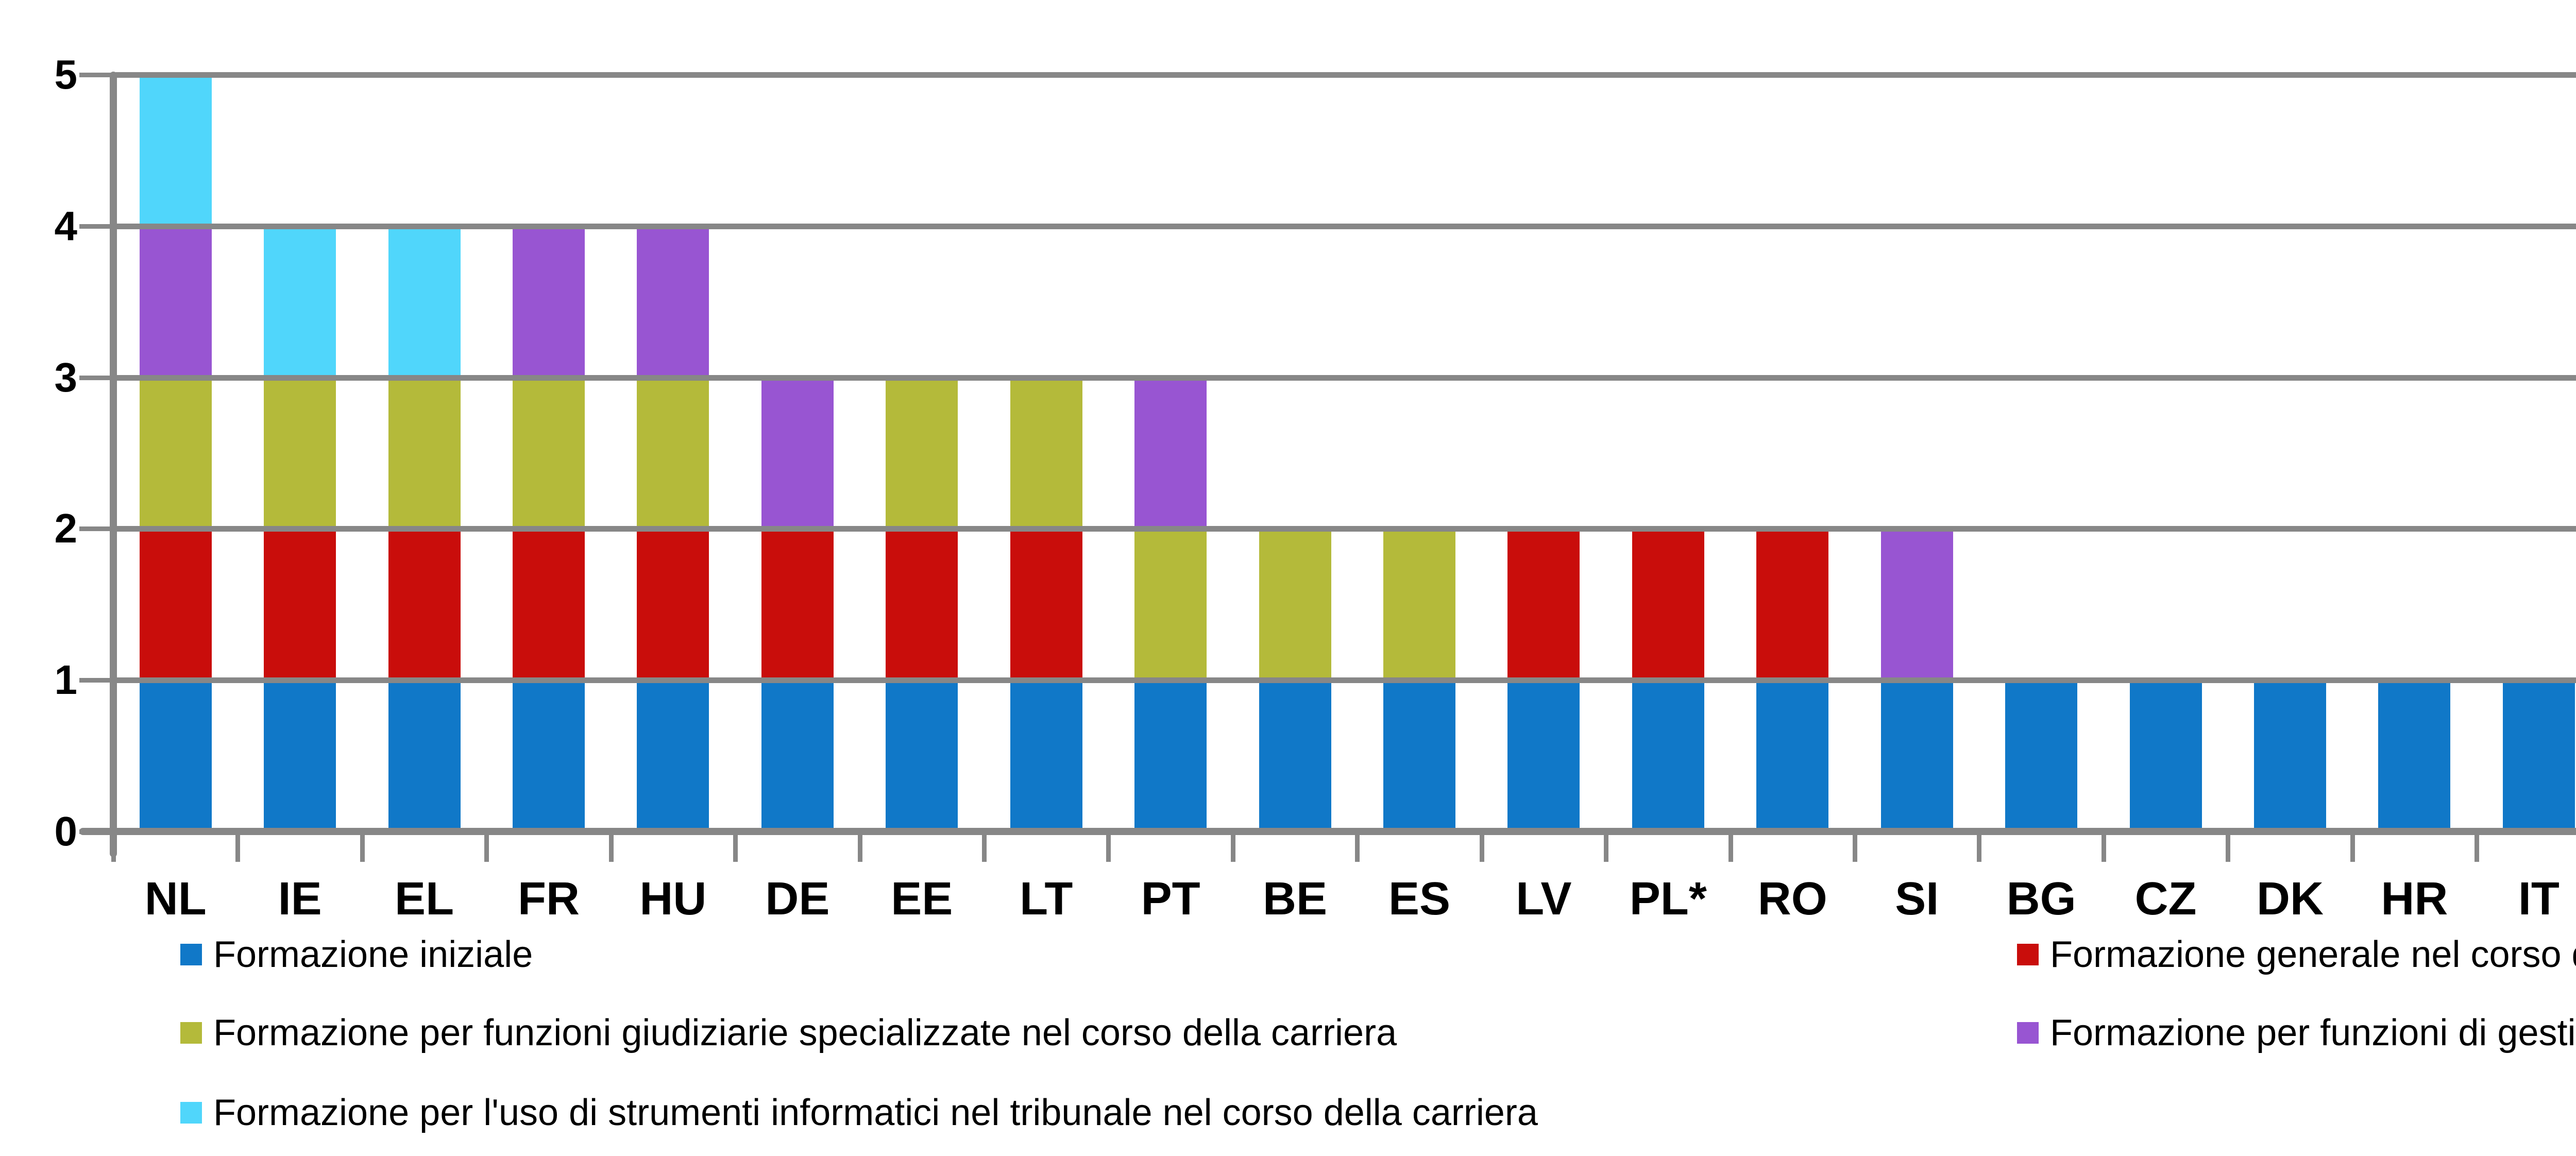 This screenshot has width=2576, height=1156. What do you see at coordinates (797, 899) in the screenshot?
I see `x-axis-label: DE` at bounding box center [797, 899].